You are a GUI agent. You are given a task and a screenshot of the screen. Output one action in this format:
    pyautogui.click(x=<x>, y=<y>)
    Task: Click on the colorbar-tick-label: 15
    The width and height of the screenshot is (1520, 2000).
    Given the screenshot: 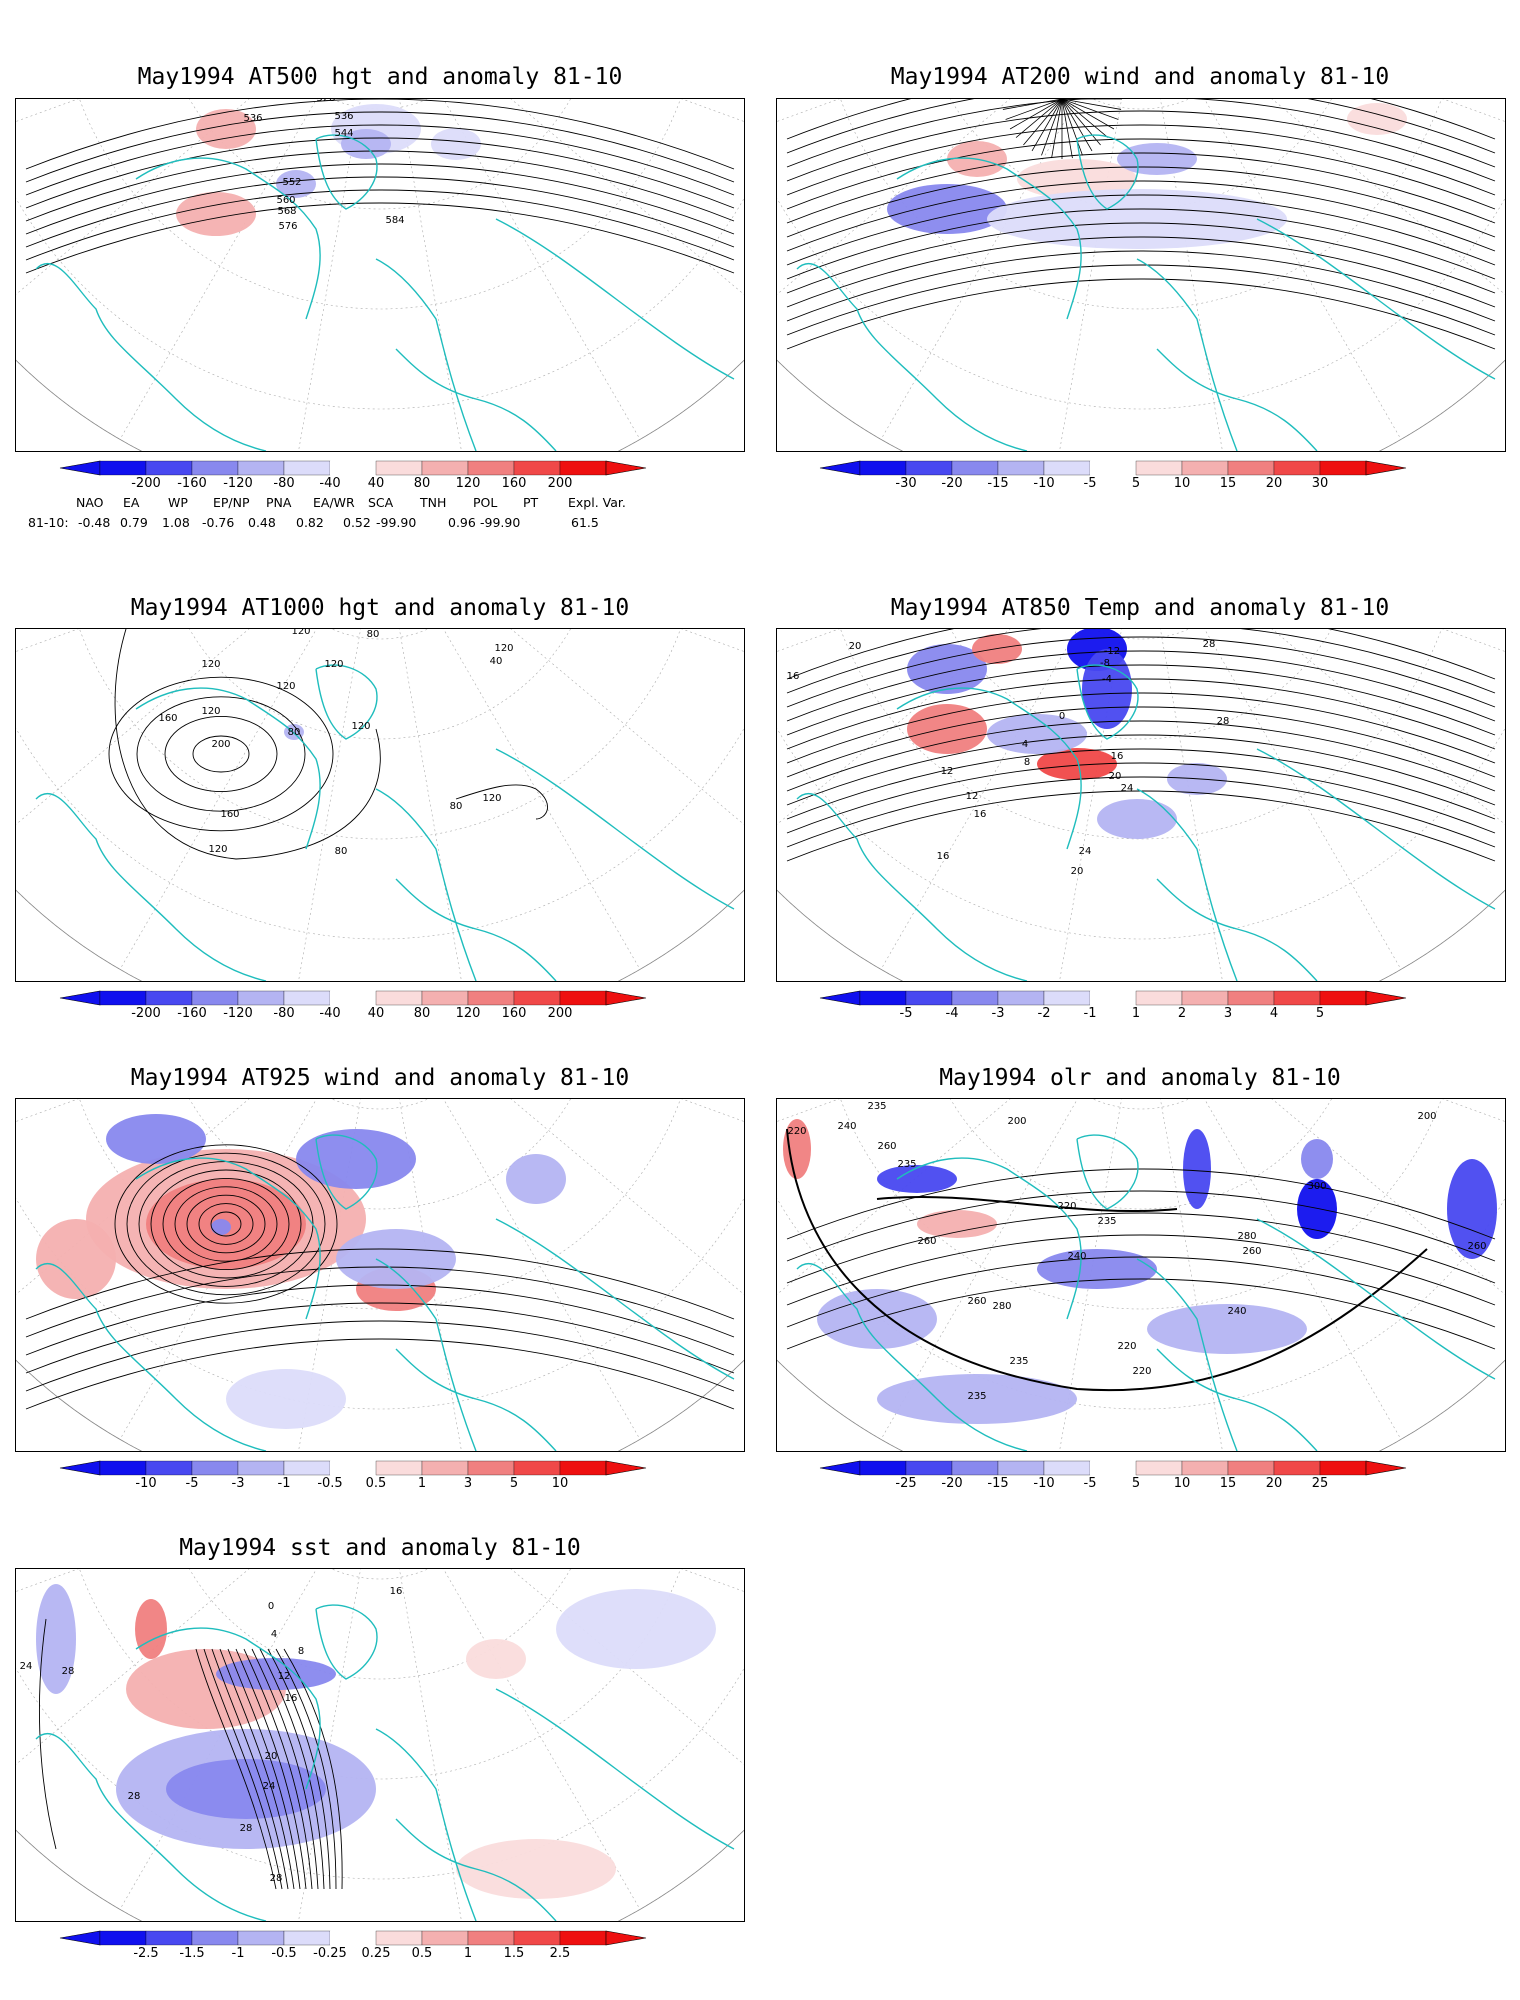 What is the action you would take?
    pyautogui.click(x=1228, y=1483)
    